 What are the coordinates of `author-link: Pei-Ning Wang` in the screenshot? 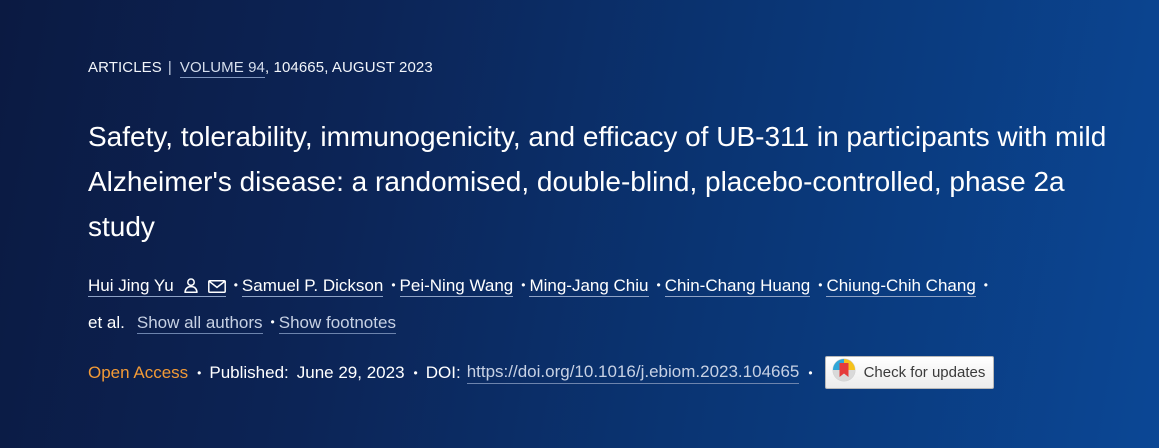 It's located at (456, 286).